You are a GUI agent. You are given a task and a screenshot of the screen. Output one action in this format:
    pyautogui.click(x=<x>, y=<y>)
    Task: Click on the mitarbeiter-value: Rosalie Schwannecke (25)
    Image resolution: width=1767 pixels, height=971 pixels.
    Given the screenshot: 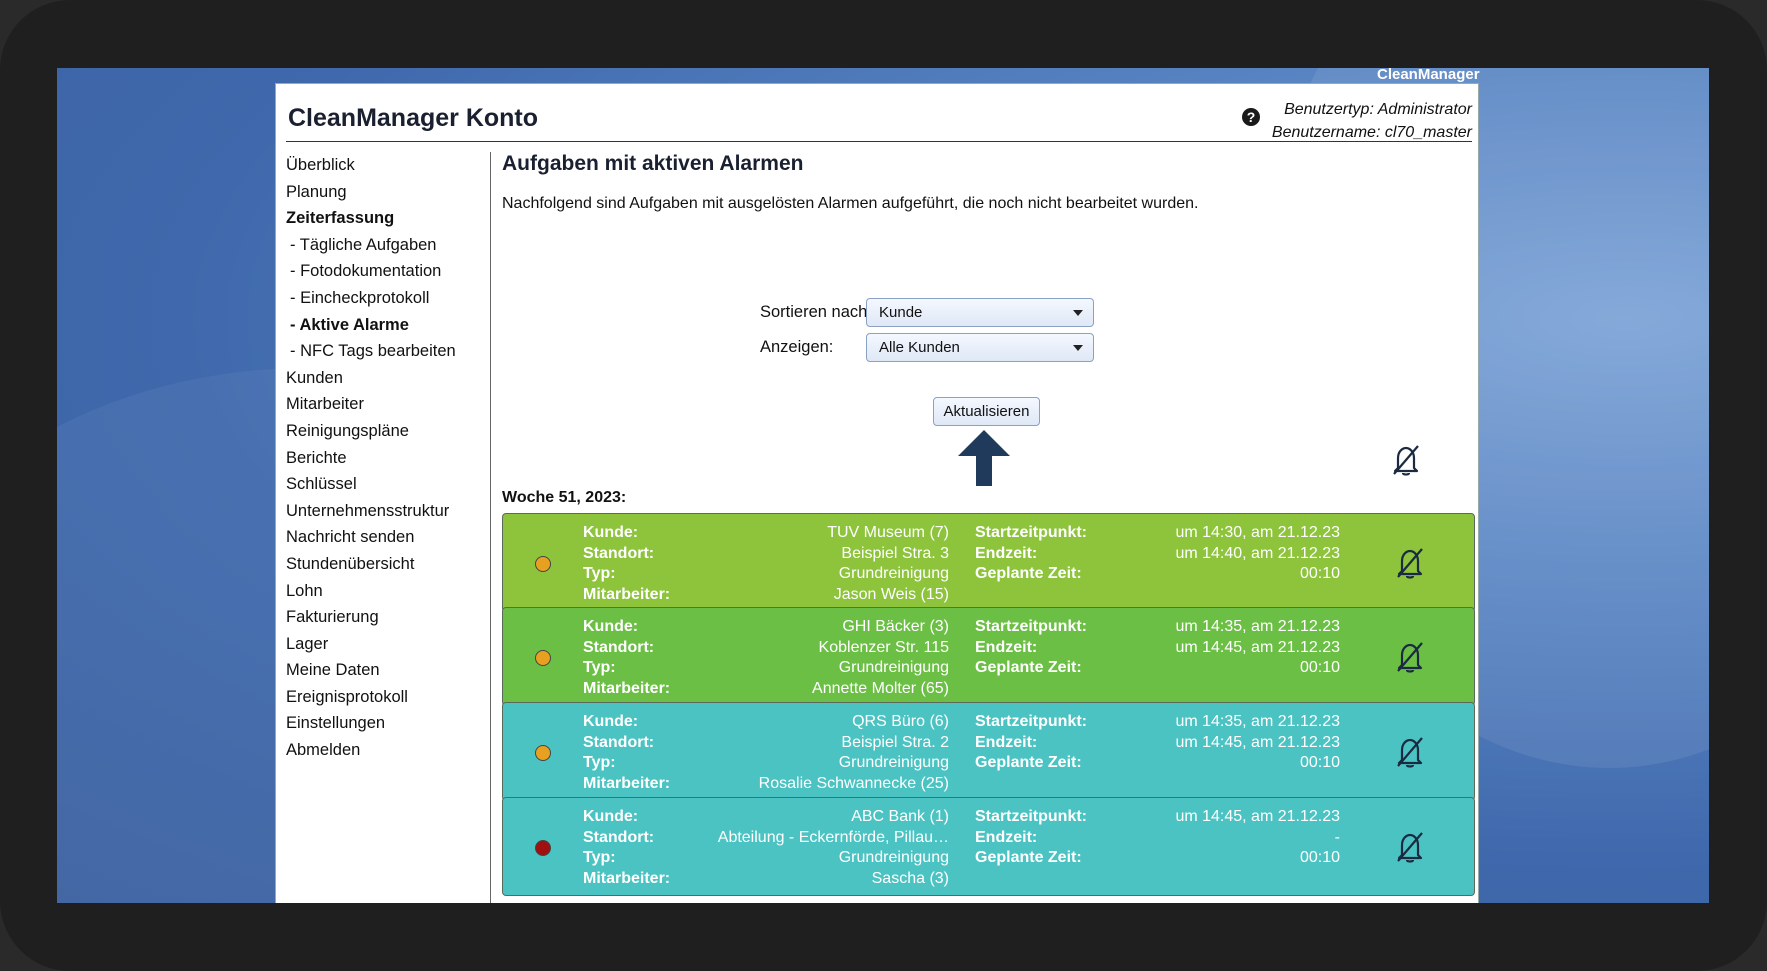 What is the action you would take?
    pyautogui.click(x=853, y=784)
    